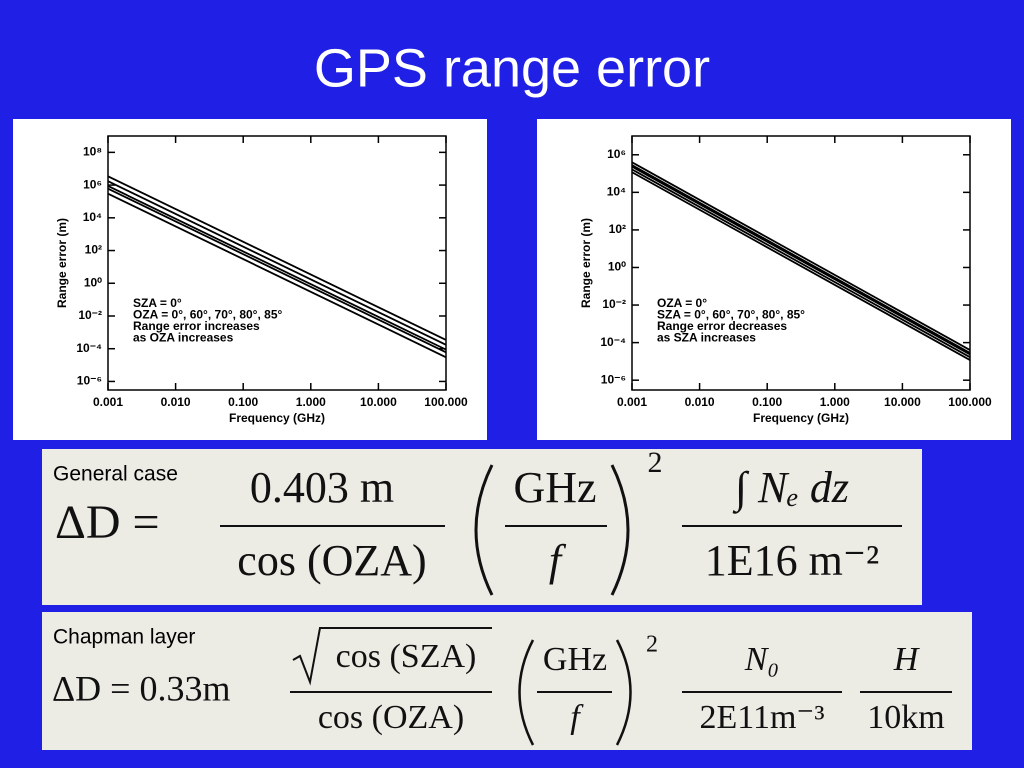  Describe the element at coordinates (731, 315) in the screenshot. I see `annotation: SZA = 0°, 60°, 70°, 80°, 85°` at that location.